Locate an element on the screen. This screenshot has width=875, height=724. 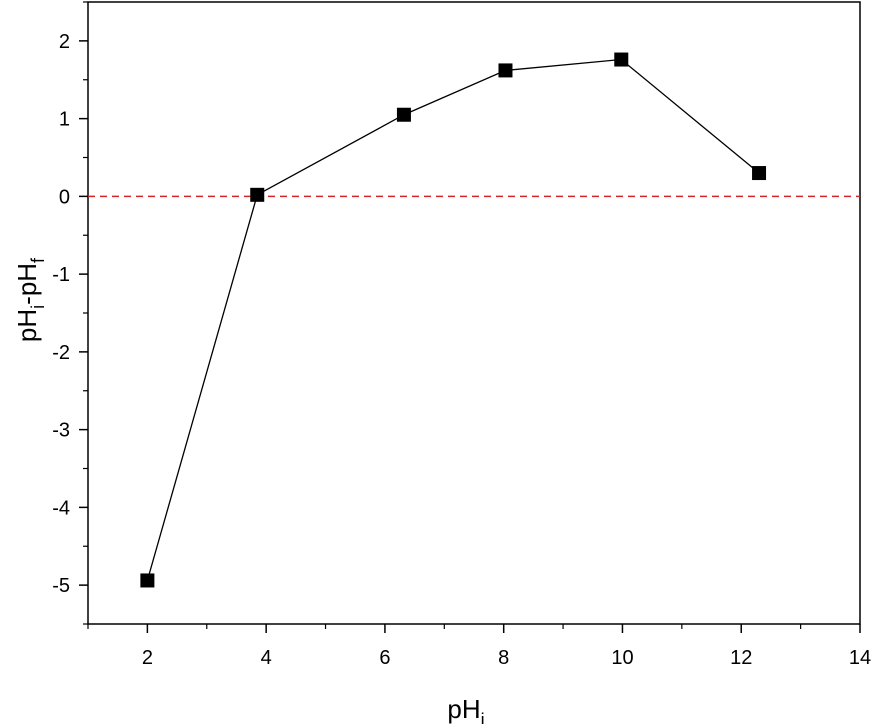
x-tick-label: 14 is located at coordinates (860, 658).